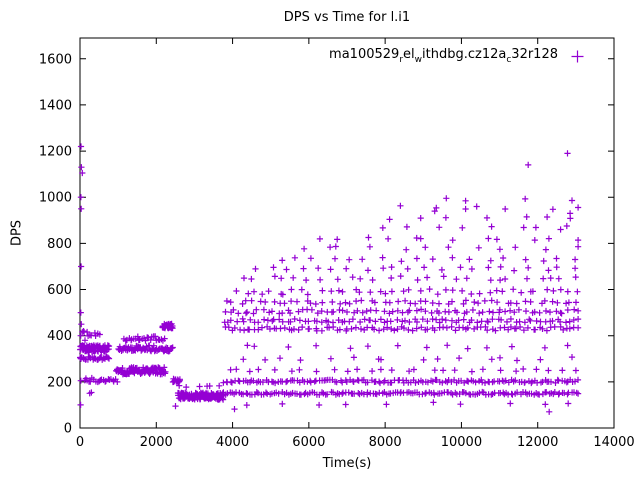 This screenshot has height=480, width=640. I want to click on legend-label-segment: ithdbg.cz12a, so click(464, 54).